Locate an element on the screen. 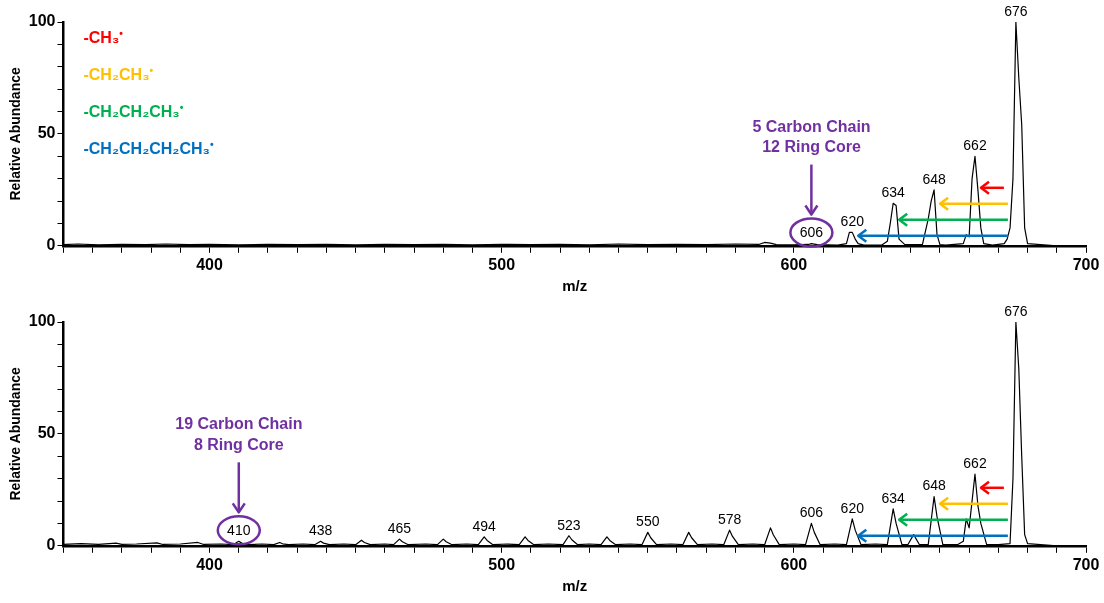 Image resolution: width=1104 pixels, height=603 pixels. annotation: -CH₂CH₃$^{•}$ is located at coordinates (118, 75).